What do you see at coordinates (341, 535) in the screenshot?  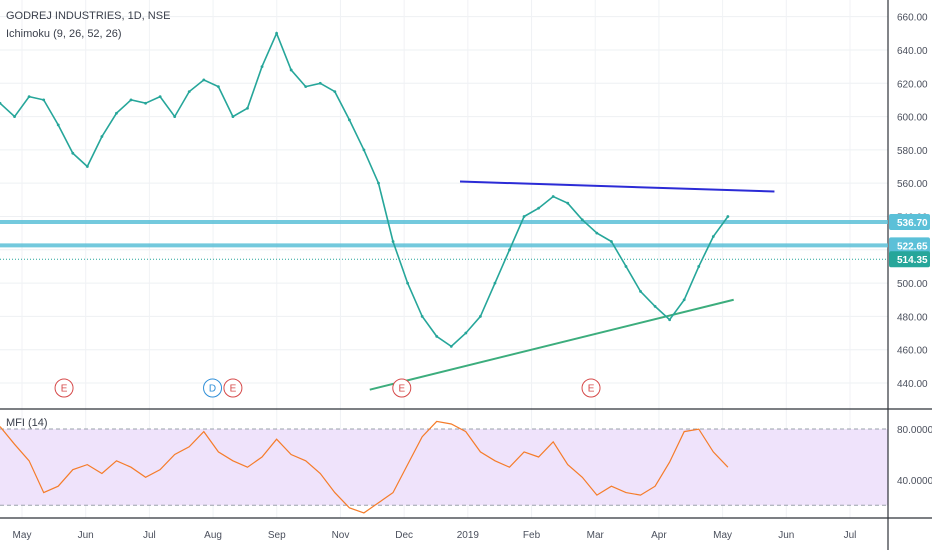 I see `time-tick-label: Nov` at bounding box center [341, 535].